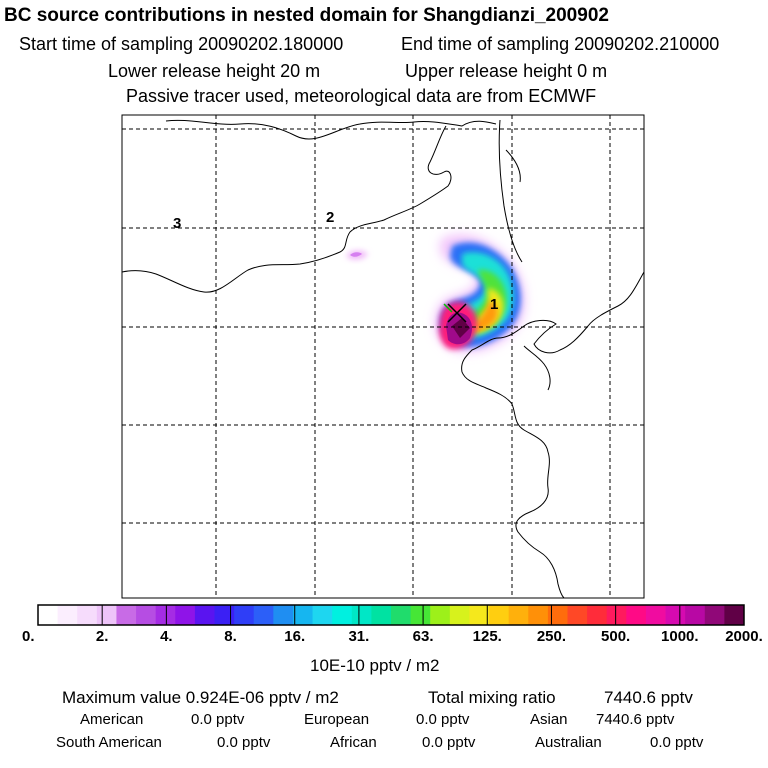 This screenshot has width=768, height=768. Describe the element at coordinates (109, 742) in the screenshot. I see `south-american-label: South American` at that location.